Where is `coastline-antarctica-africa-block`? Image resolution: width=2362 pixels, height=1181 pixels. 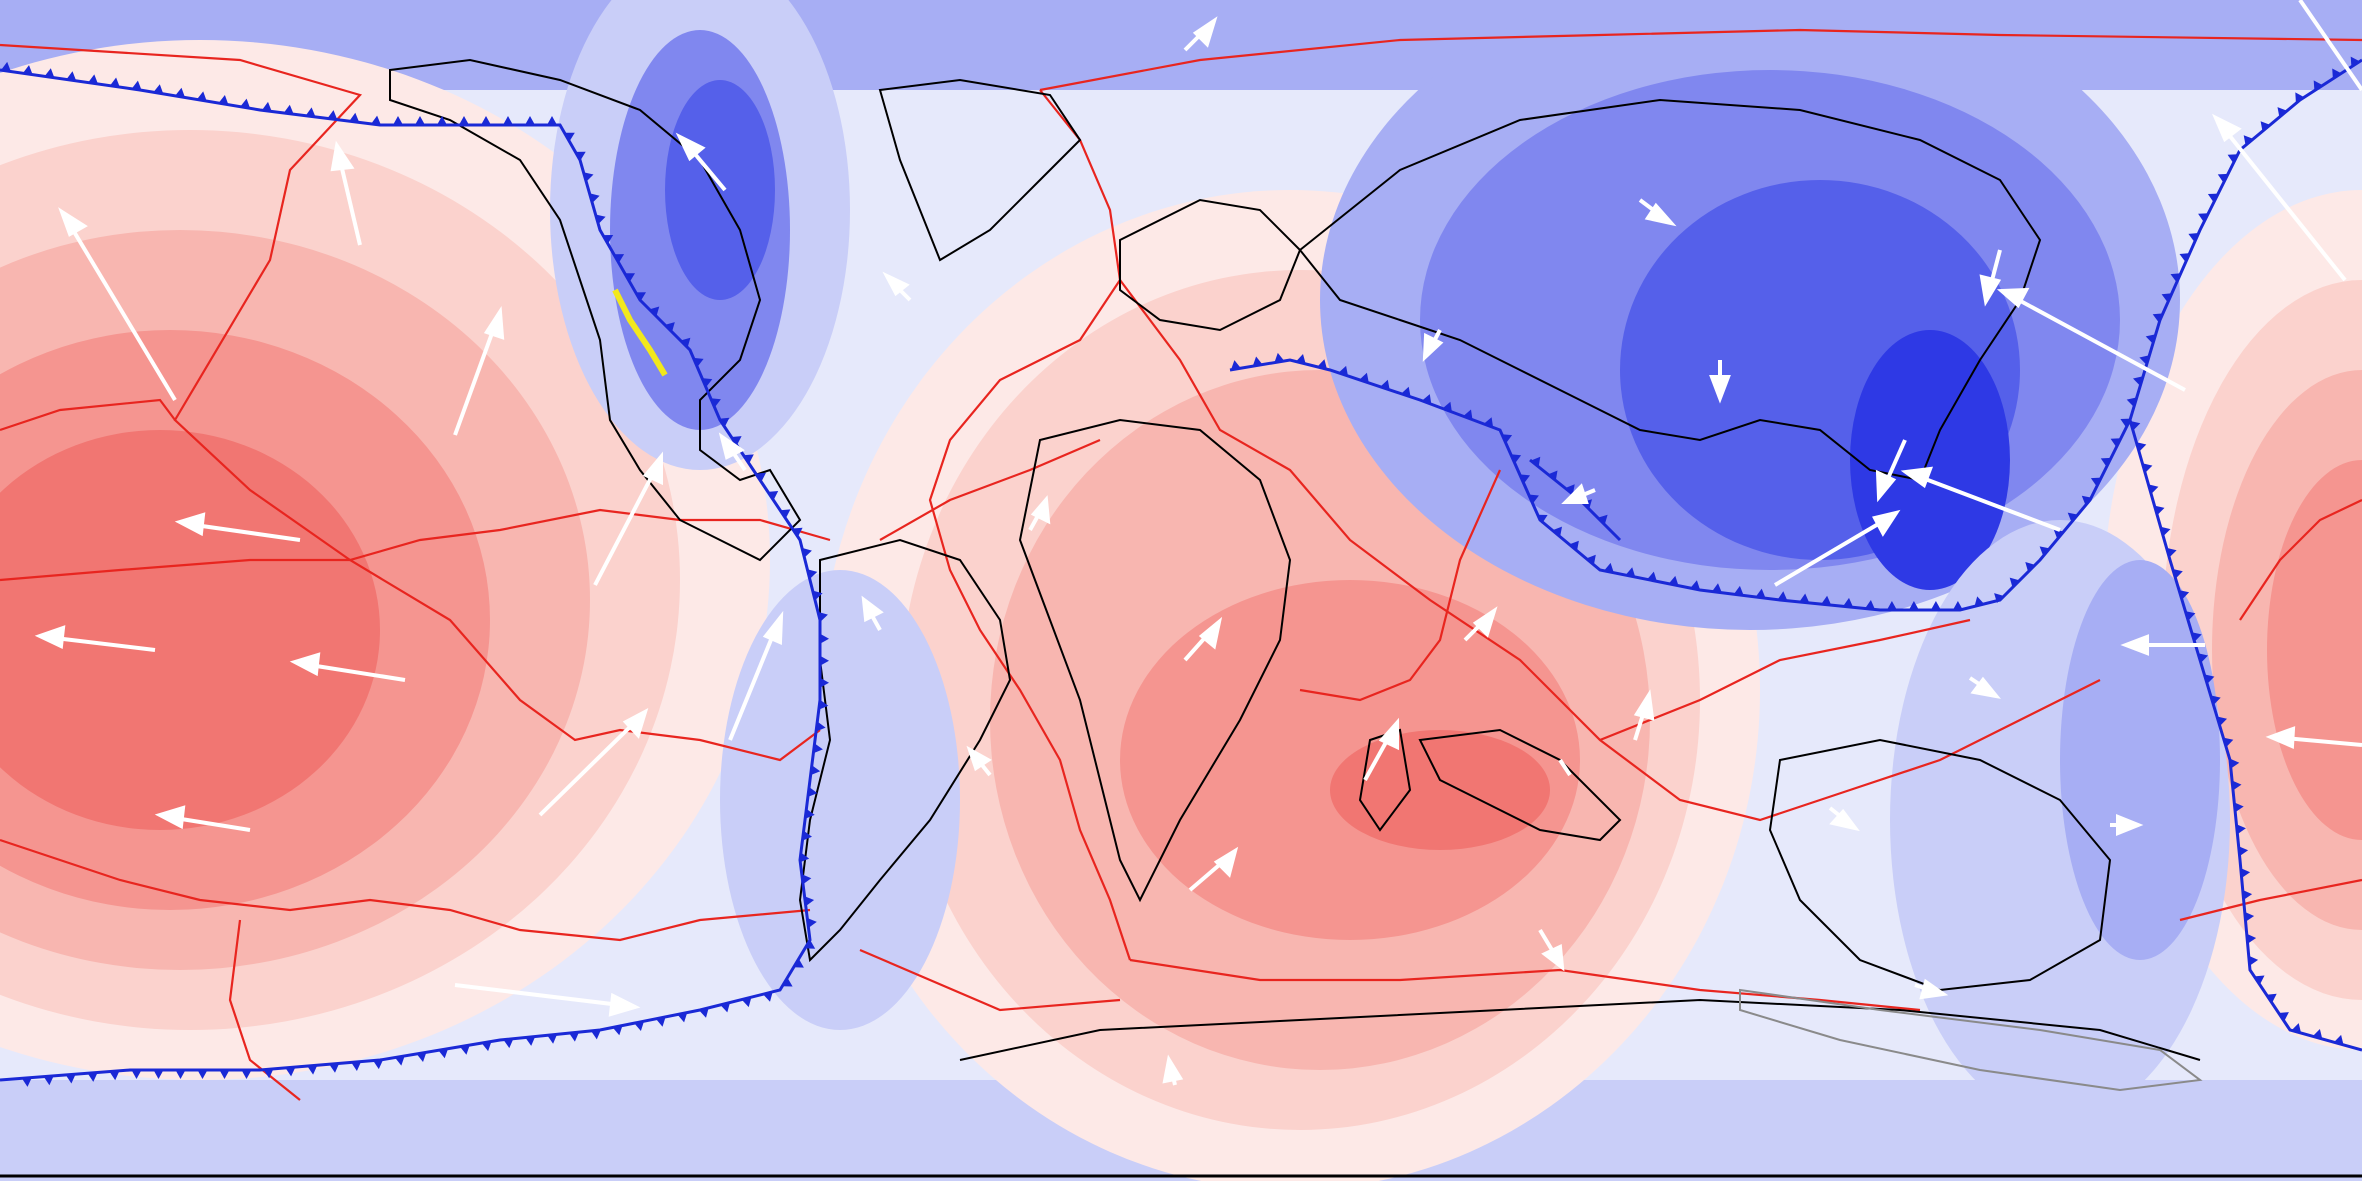 coastline-antarctica-africa-block is located at coordinates (1520, 785).